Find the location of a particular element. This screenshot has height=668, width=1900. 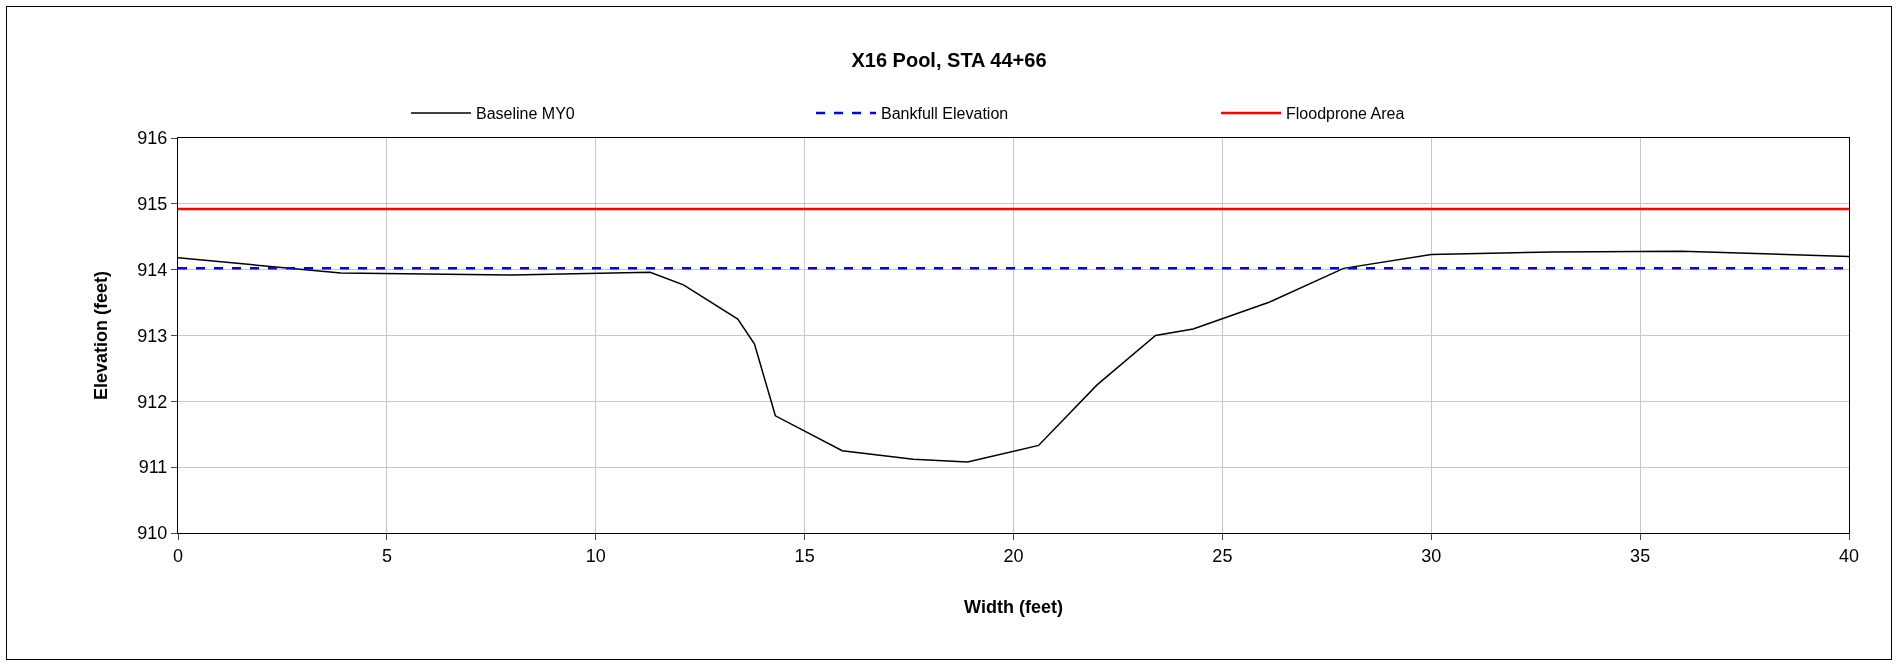

legend-label: Floodprone Area is located at coordinates (1345, 114).